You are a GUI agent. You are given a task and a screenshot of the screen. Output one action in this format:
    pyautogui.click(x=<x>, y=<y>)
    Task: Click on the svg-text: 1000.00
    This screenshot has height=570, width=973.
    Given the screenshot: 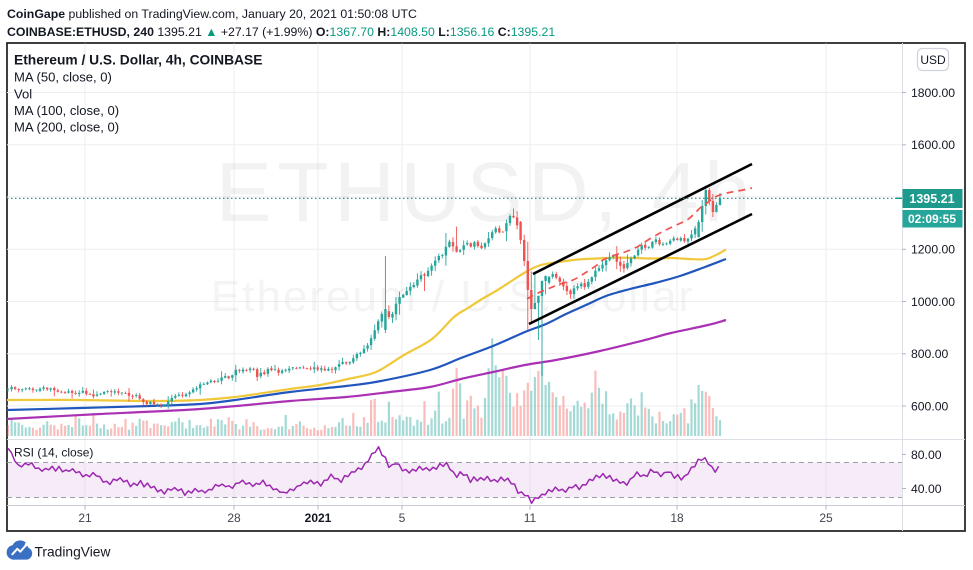 What is the action you would take?
    pyautogui.click(x=933, y=302)
    